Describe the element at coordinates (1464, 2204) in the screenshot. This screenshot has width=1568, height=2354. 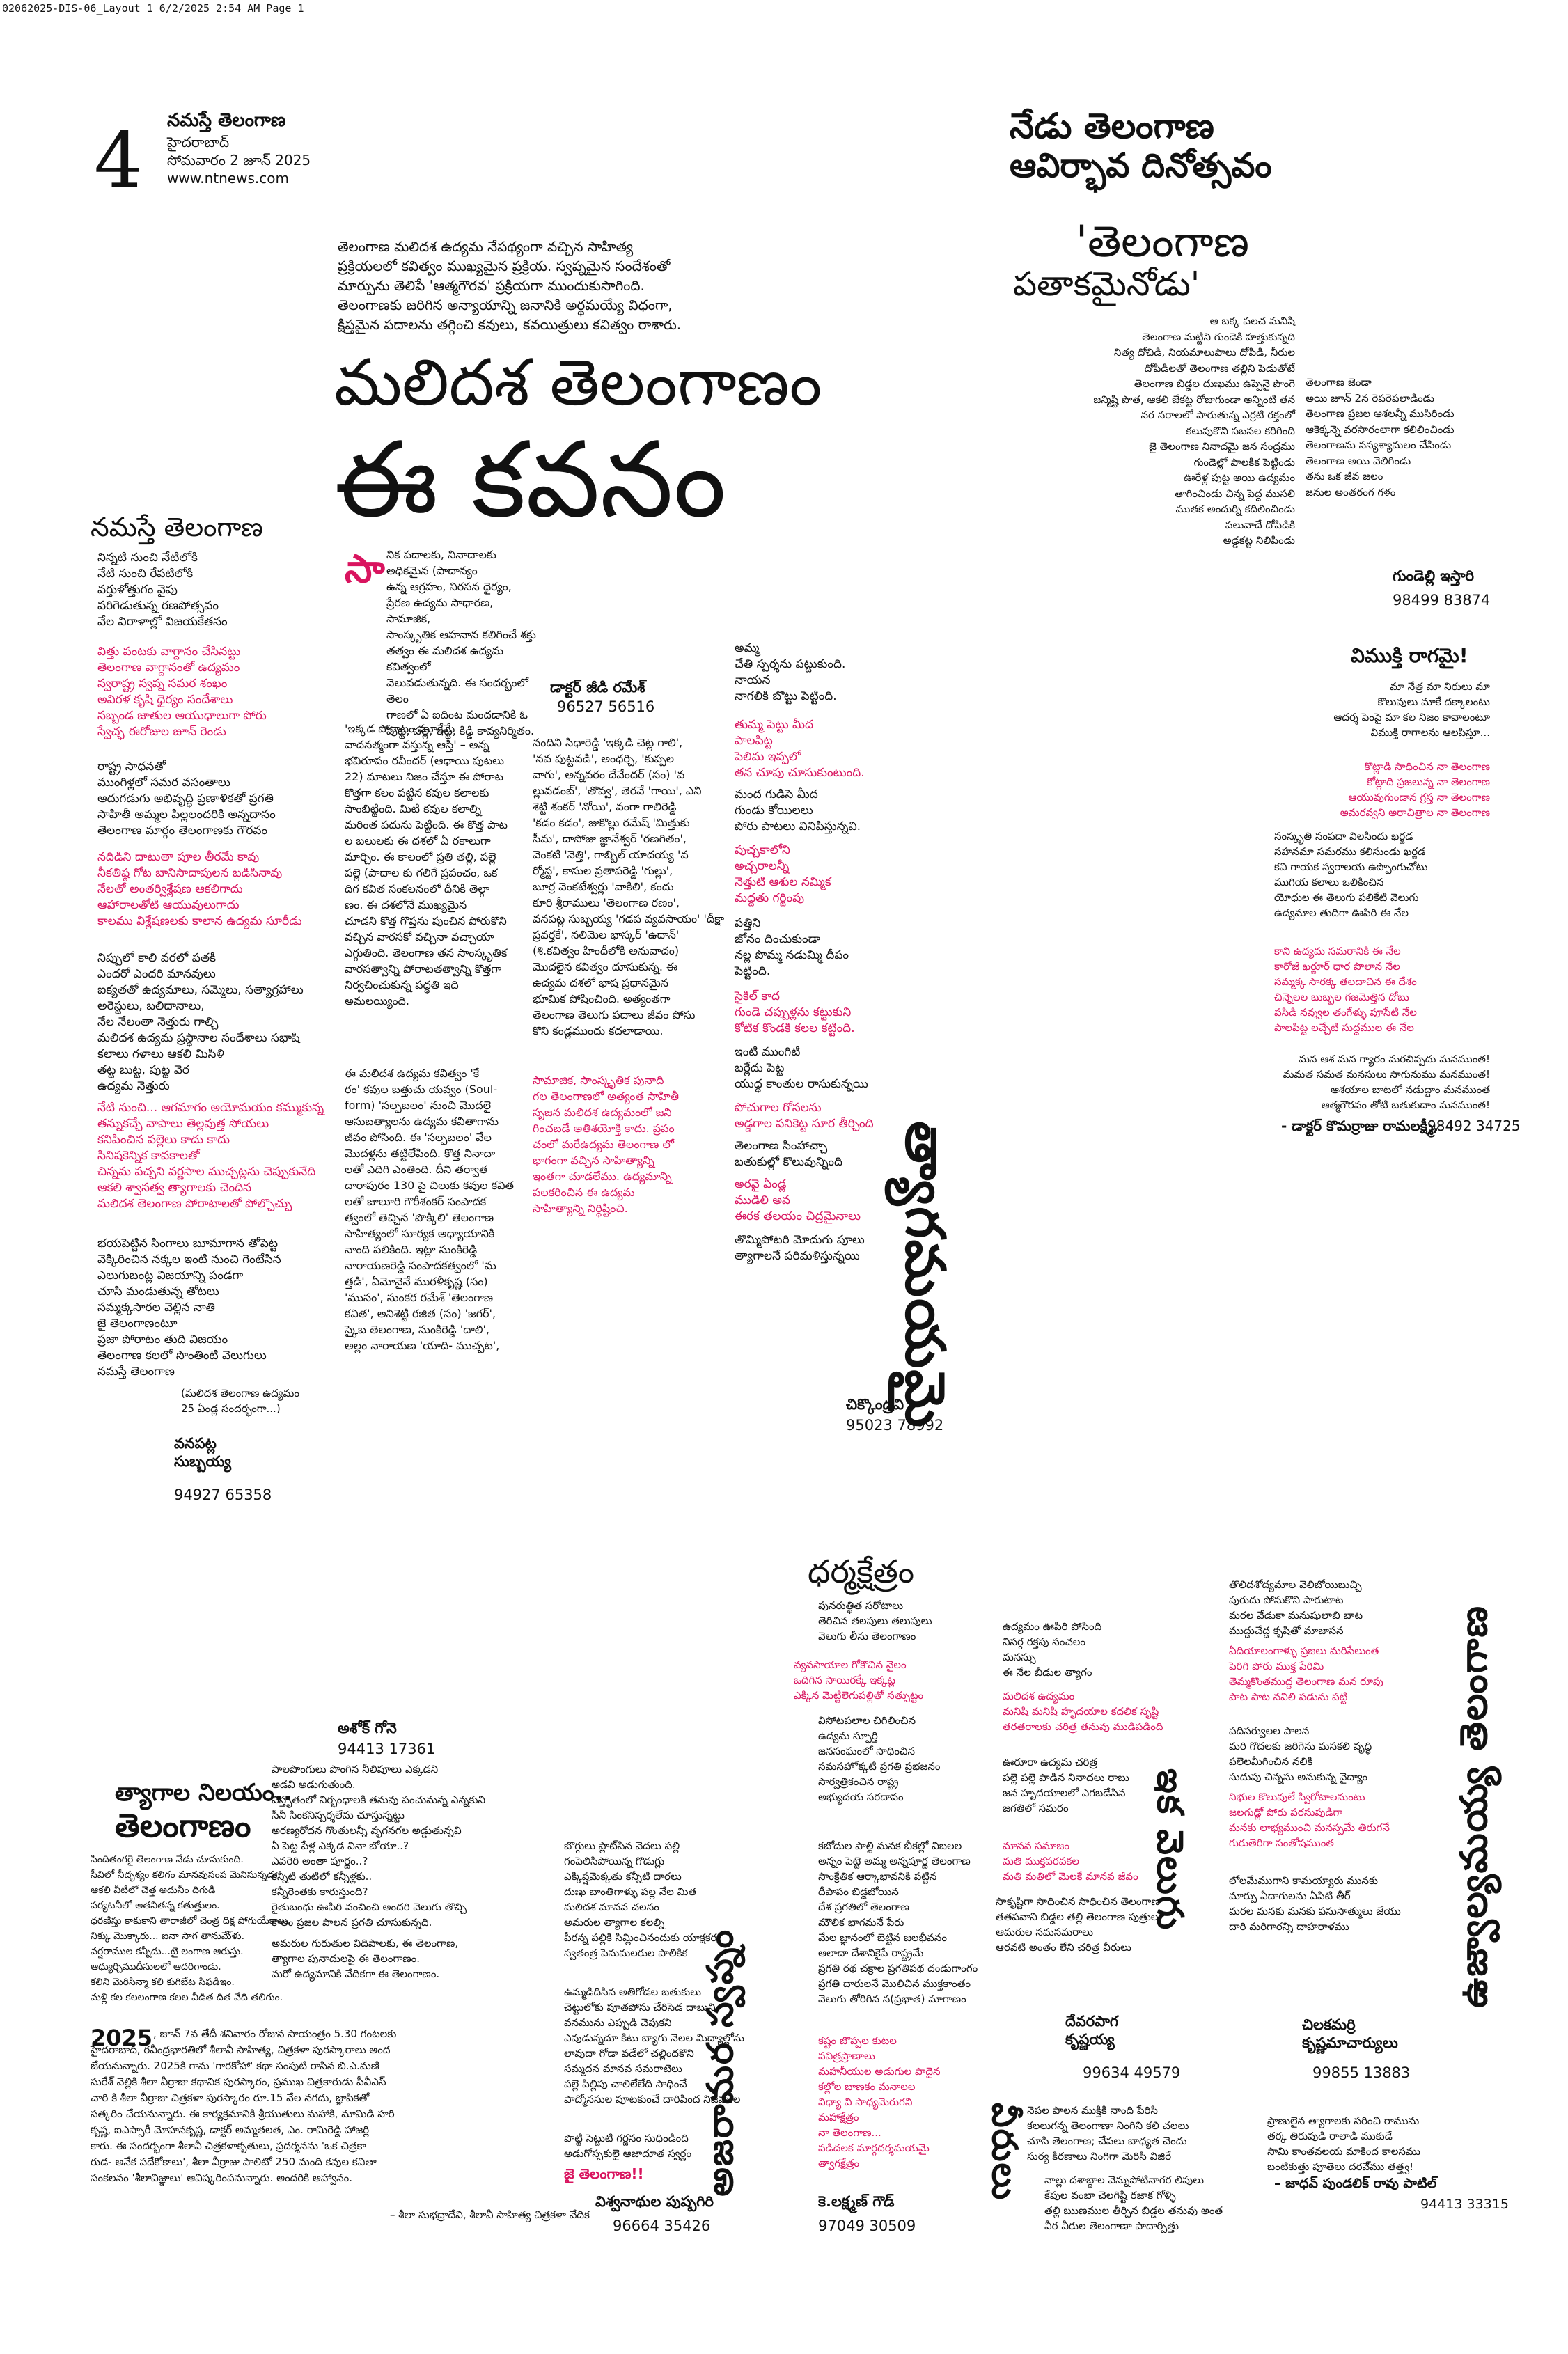
I see `ujjwala-foot-phone: 94413 33315` at that location.